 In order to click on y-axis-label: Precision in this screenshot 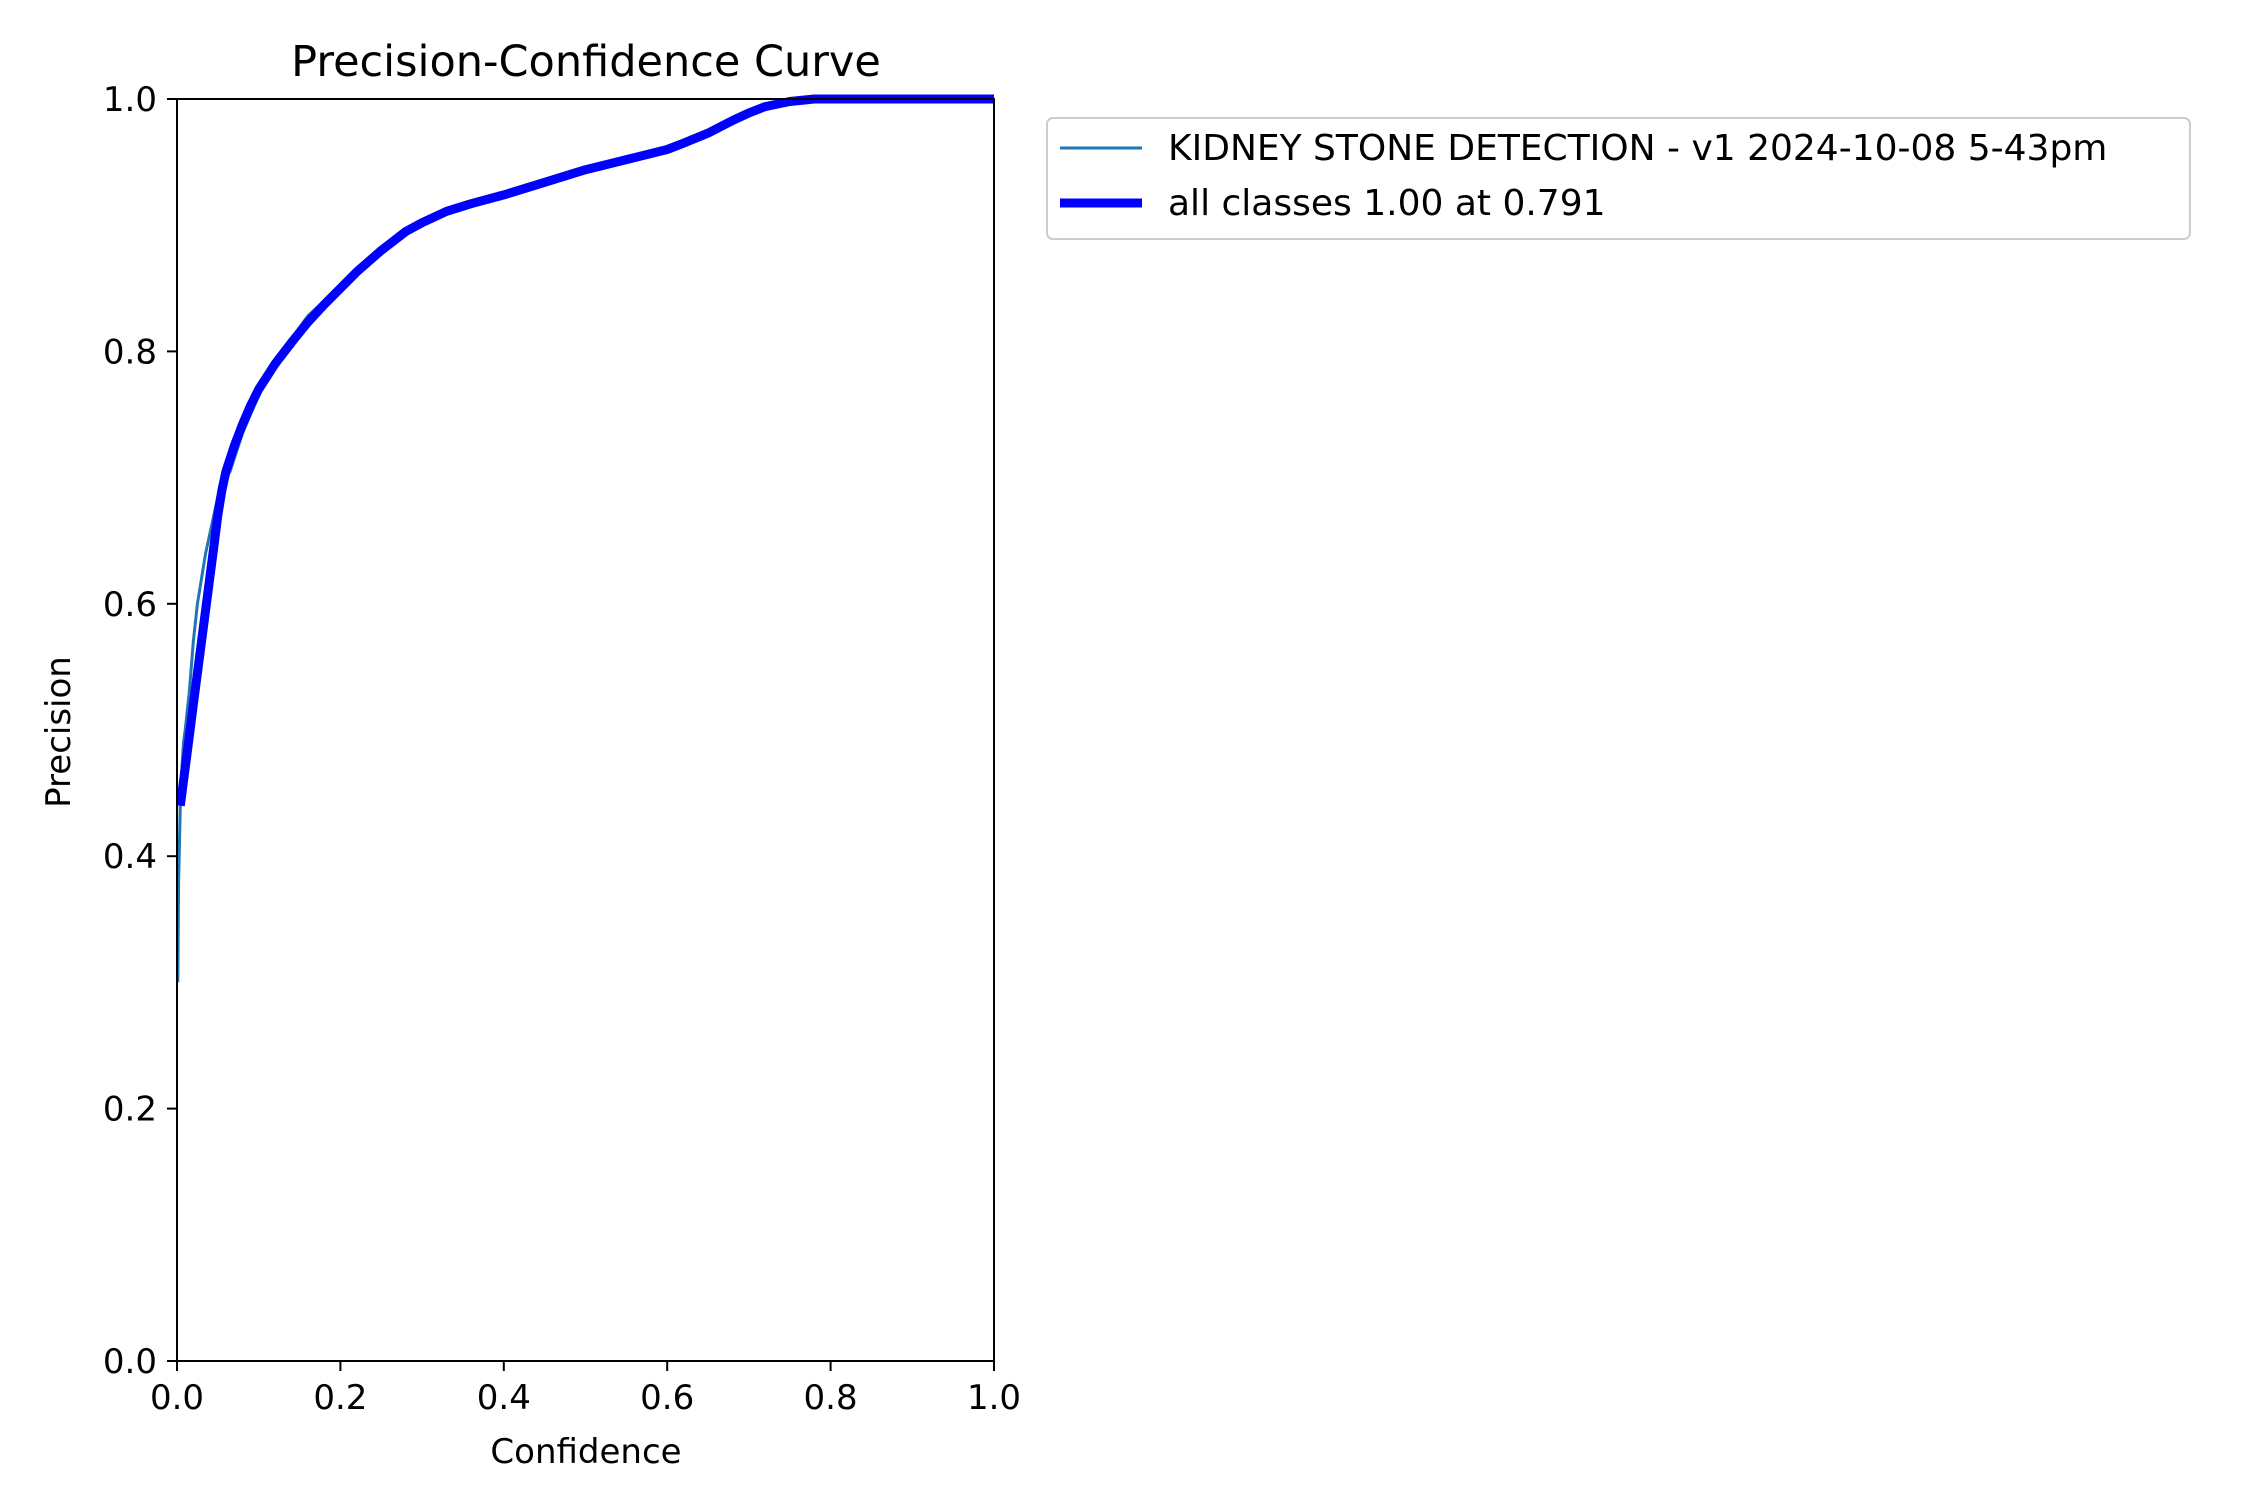, I will do `click(59, 732)`.